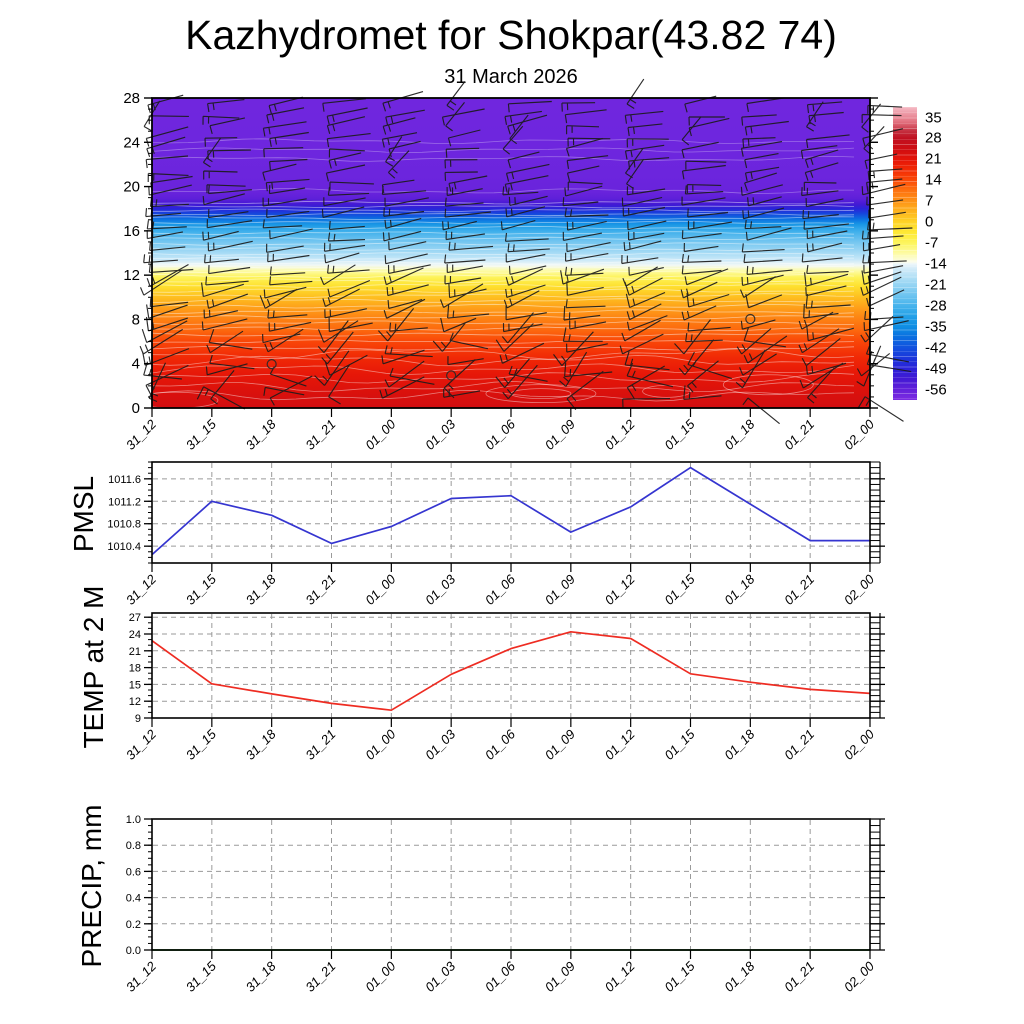 Image resolution: width=1024 pixels, height=1024 pixels. Describe the element at coordinates (141, 434) in the screenshot. I see `time-tick-label: 31_12` at that location.